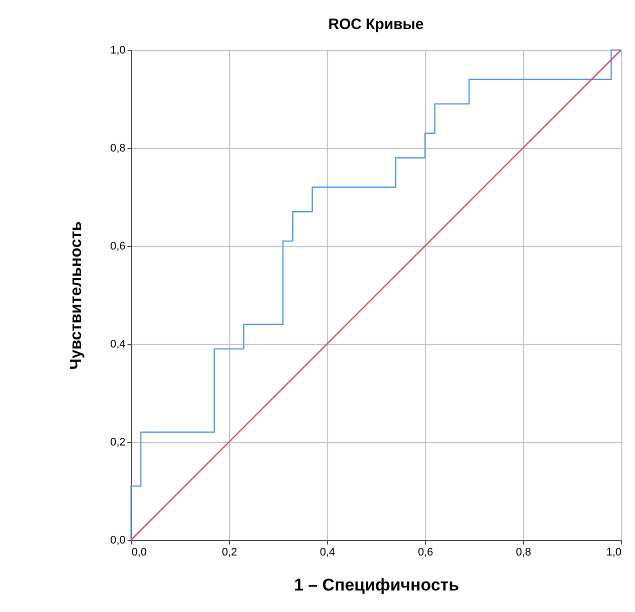 This screenshot has height=612, width=635. Describe the element at coordinates (230, 552) in the screenshot. I see `x-tick-label: 0,2` at that location.